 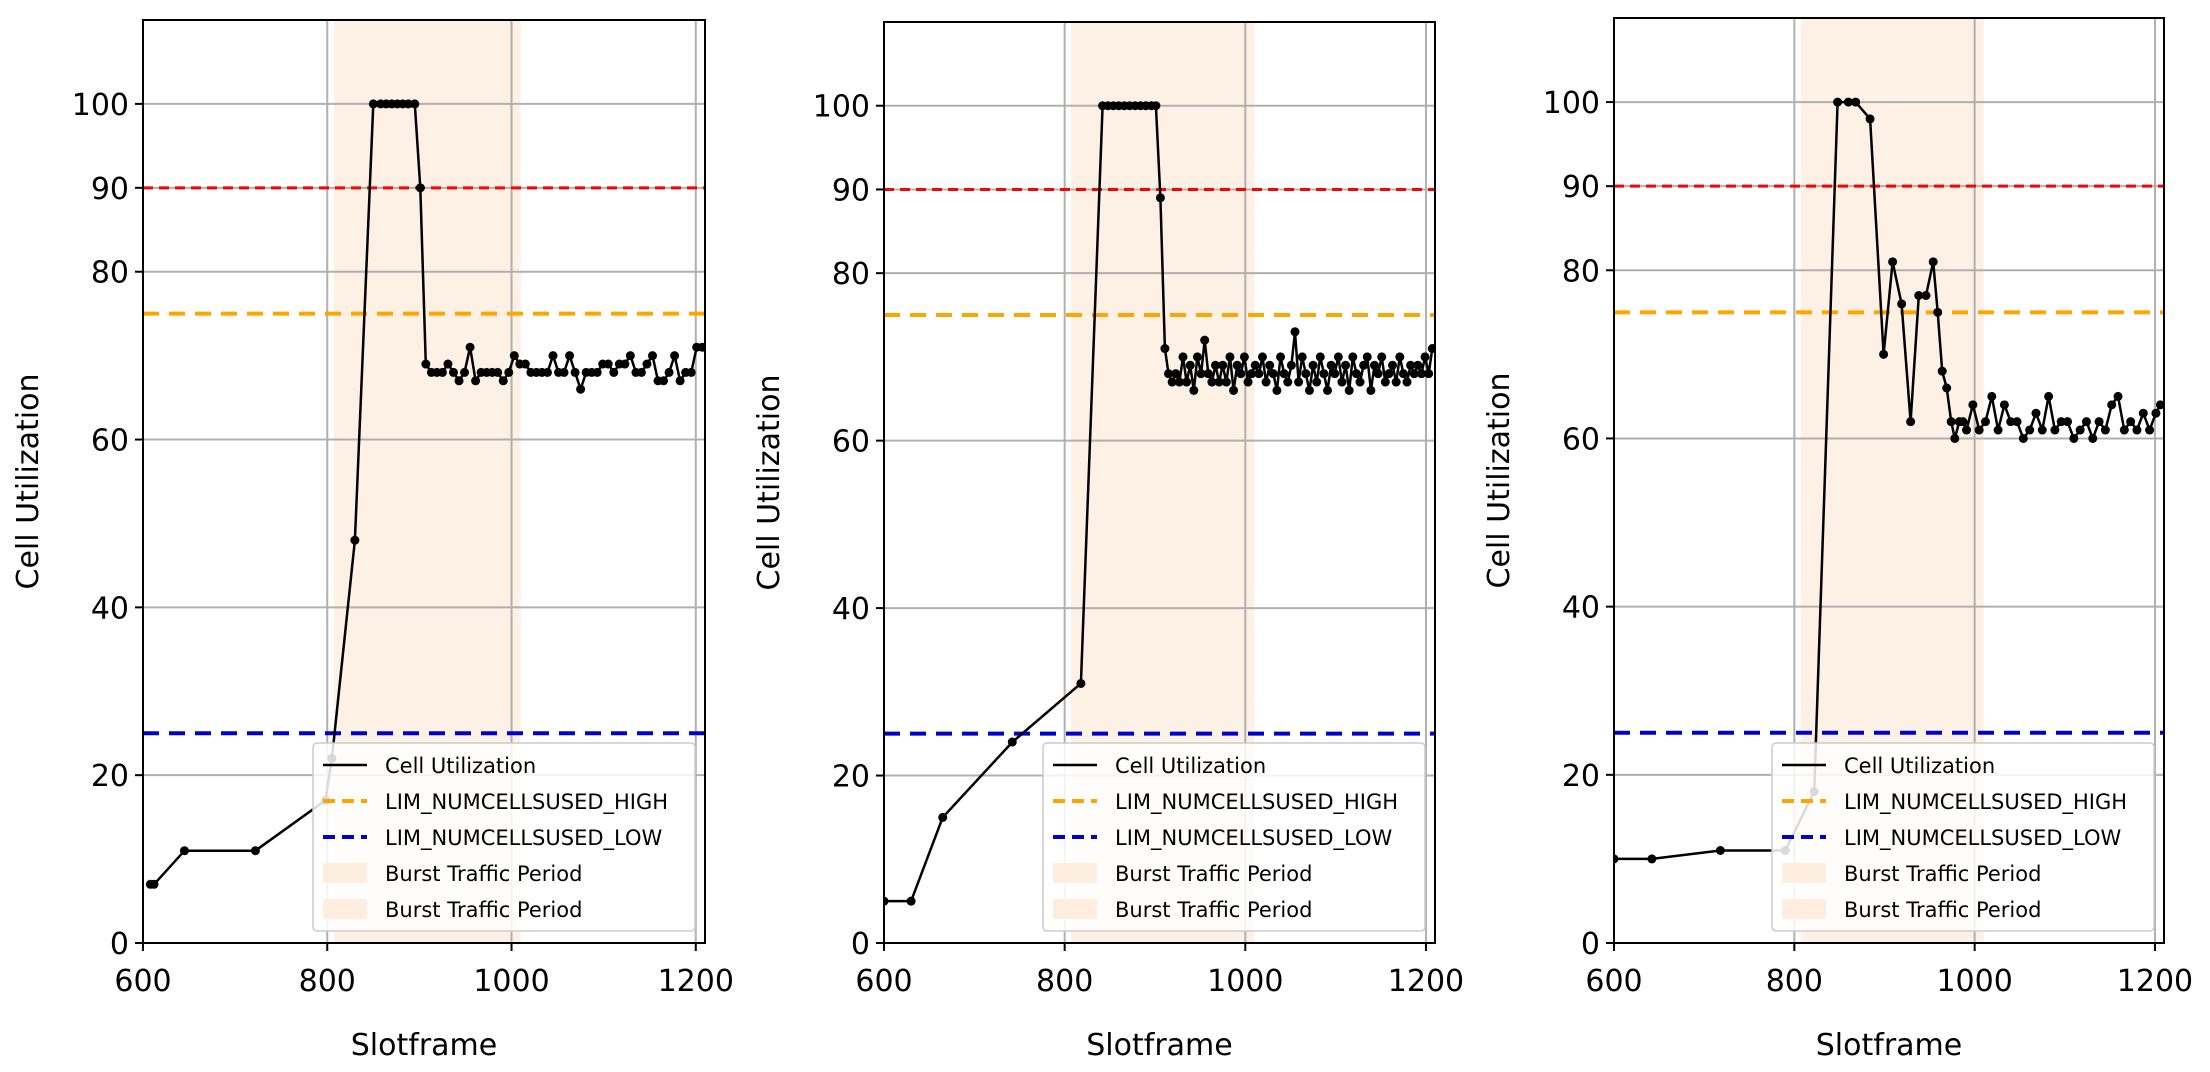 I want to click on y-tick-label: 40, so click(x=1581, y=608).